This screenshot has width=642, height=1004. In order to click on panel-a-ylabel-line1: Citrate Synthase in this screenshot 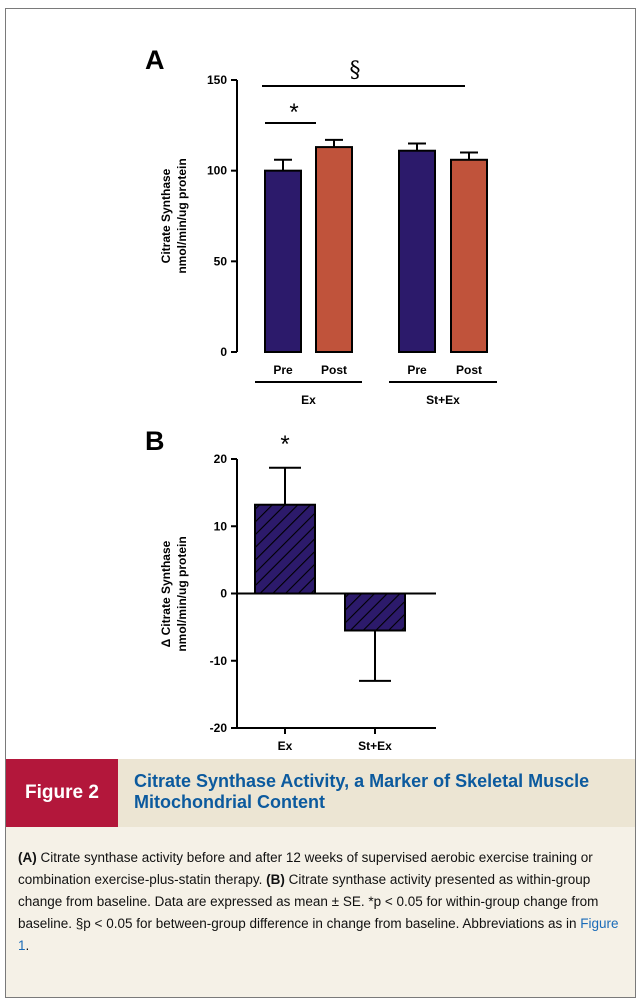, I will do `click(166, 215)`.